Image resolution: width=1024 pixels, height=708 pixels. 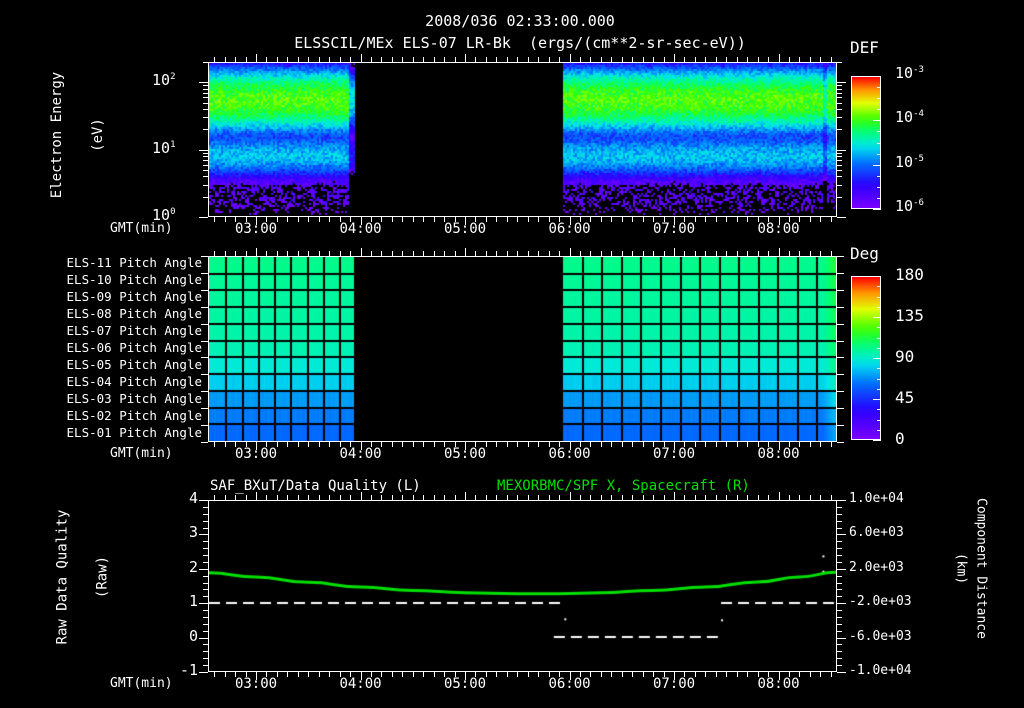 I want to click on panel2-row-label: ELS-04 Pitch Angle, so click(x=134, y=381).